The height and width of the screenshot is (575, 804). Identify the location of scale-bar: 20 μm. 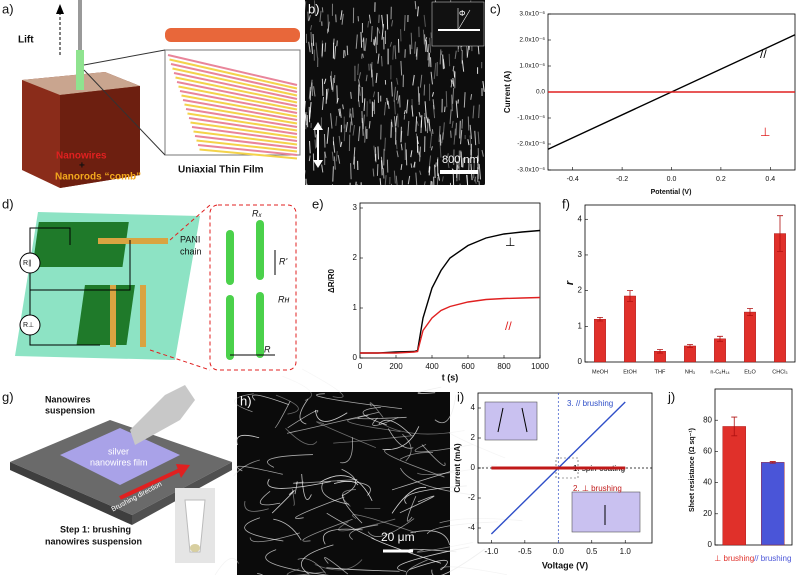
(398, 537).